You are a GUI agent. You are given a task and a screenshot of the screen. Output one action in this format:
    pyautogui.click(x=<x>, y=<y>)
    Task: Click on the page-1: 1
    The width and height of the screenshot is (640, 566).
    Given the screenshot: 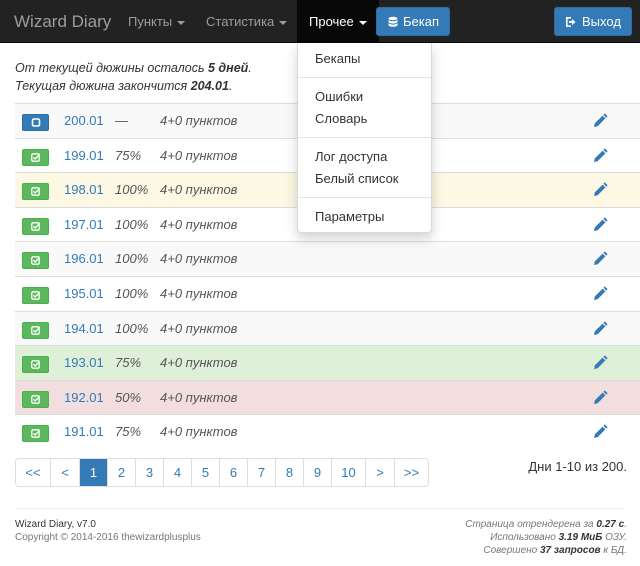 What is the action you would take?
    pyautogui.click(x=93, y=472)
    